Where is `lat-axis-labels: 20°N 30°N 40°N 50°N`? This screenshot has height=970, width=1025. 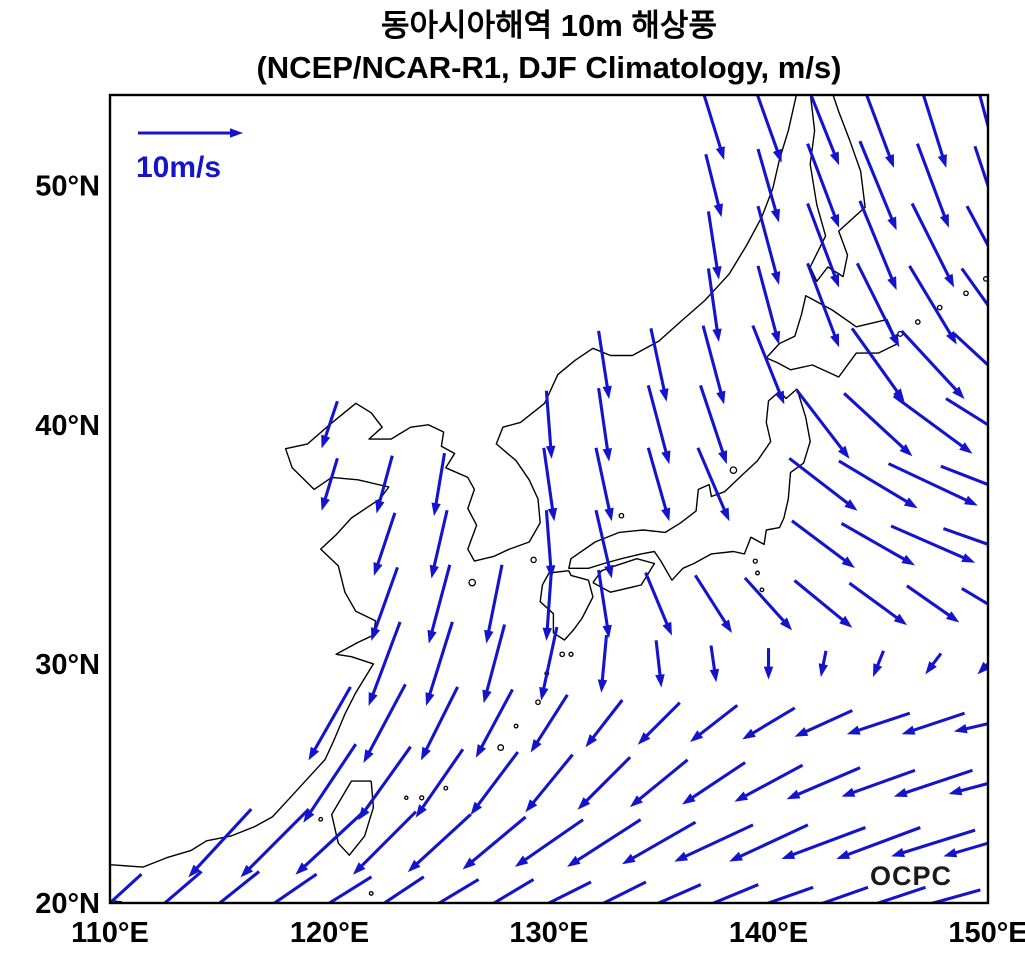
lat-axis-labels: 20°N 30°N 40°N 50°N is located at coordinates (67, 545).